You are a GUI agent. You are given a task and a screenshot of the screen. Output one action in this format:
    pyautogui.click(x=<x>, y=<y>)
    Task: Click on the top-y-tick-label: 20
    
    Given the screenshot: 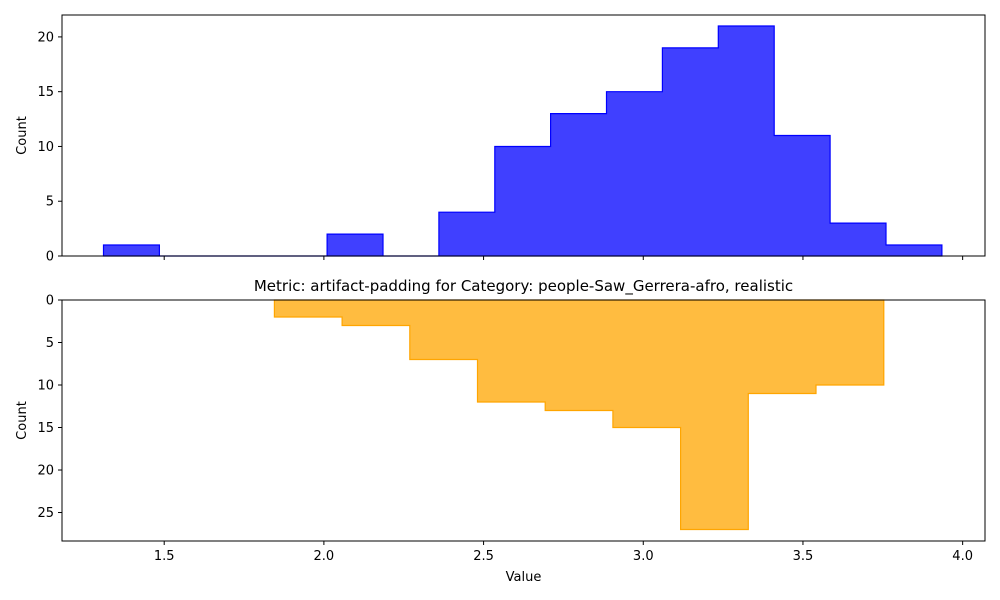 What is the action you would take?
    pyautogui.click(x=45, y=37)
    